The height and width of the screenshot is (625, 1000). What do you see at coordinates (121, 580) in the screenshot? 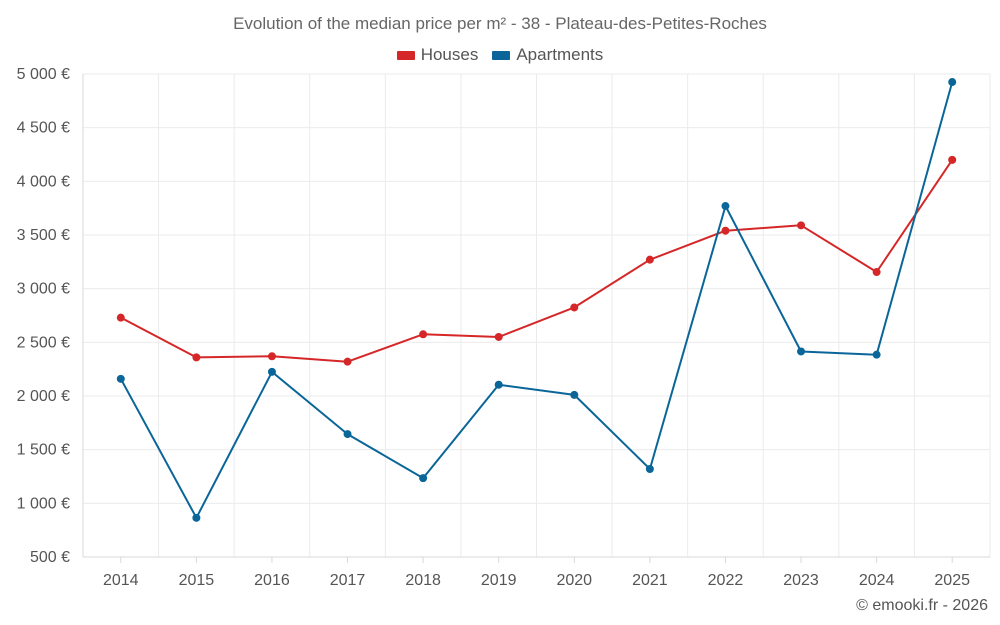
I see `x-tick-label: 2014` at bounding box center [121, 580].